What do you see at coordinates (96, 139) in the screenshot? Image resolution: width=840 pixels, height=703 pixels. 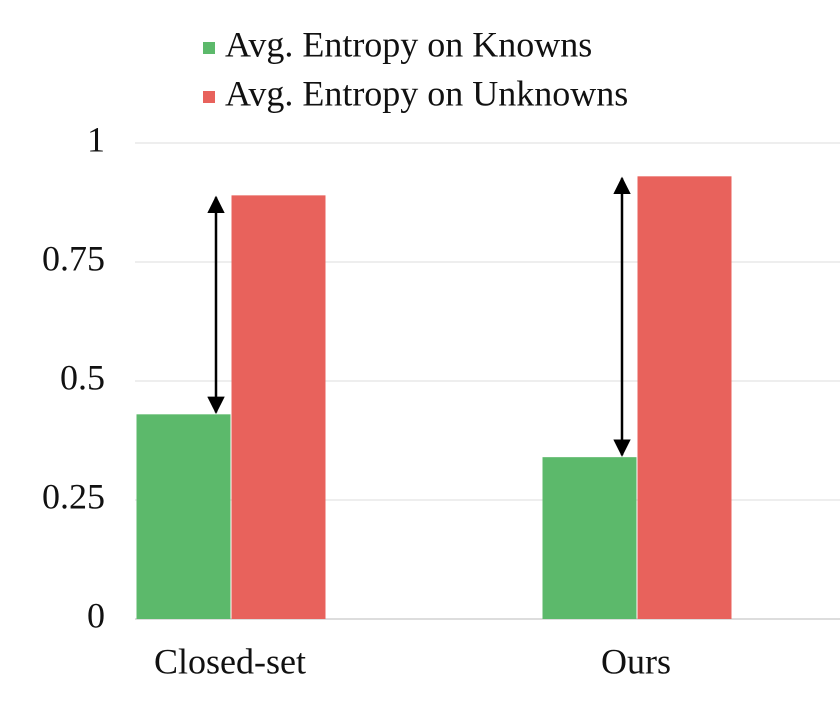 I see `y-tick-label: 1` at bounding box center [96, 139].